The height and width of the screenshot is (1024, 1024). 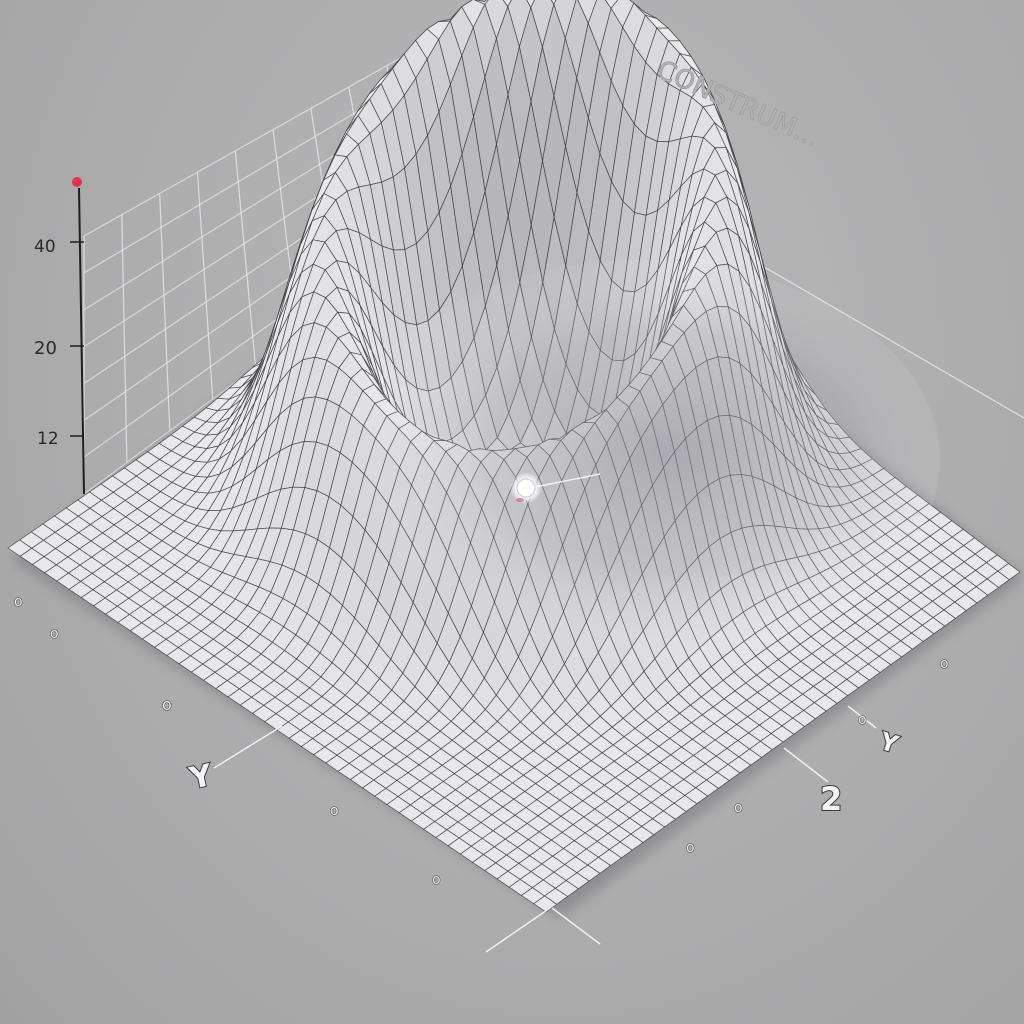 I want to click on tick-left-5: o, so click(x=436, y=880).